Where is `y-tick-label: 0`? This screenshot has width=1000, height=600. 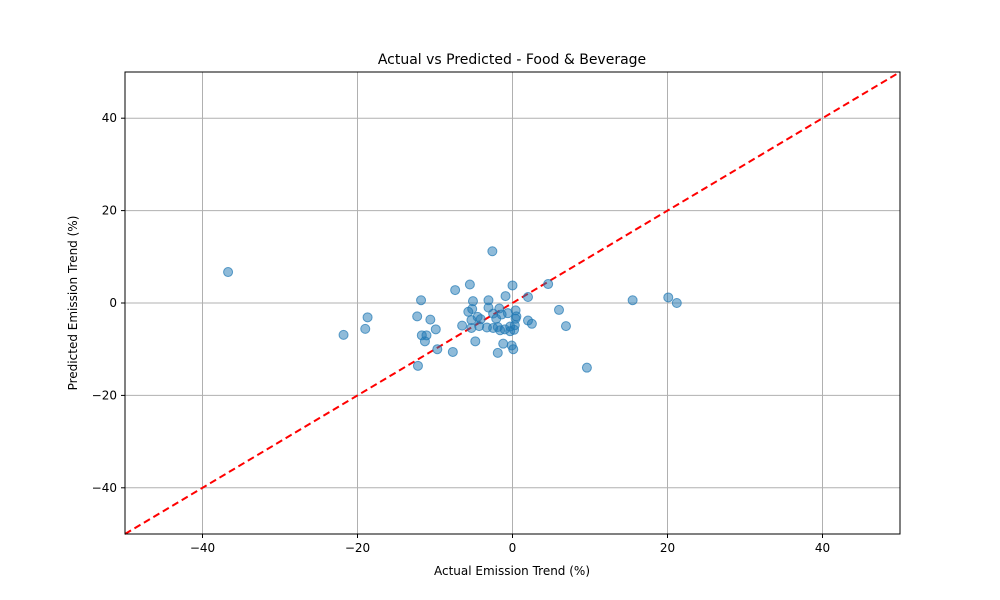 y-tick-label: 0 is located at coordinates (113, 303).